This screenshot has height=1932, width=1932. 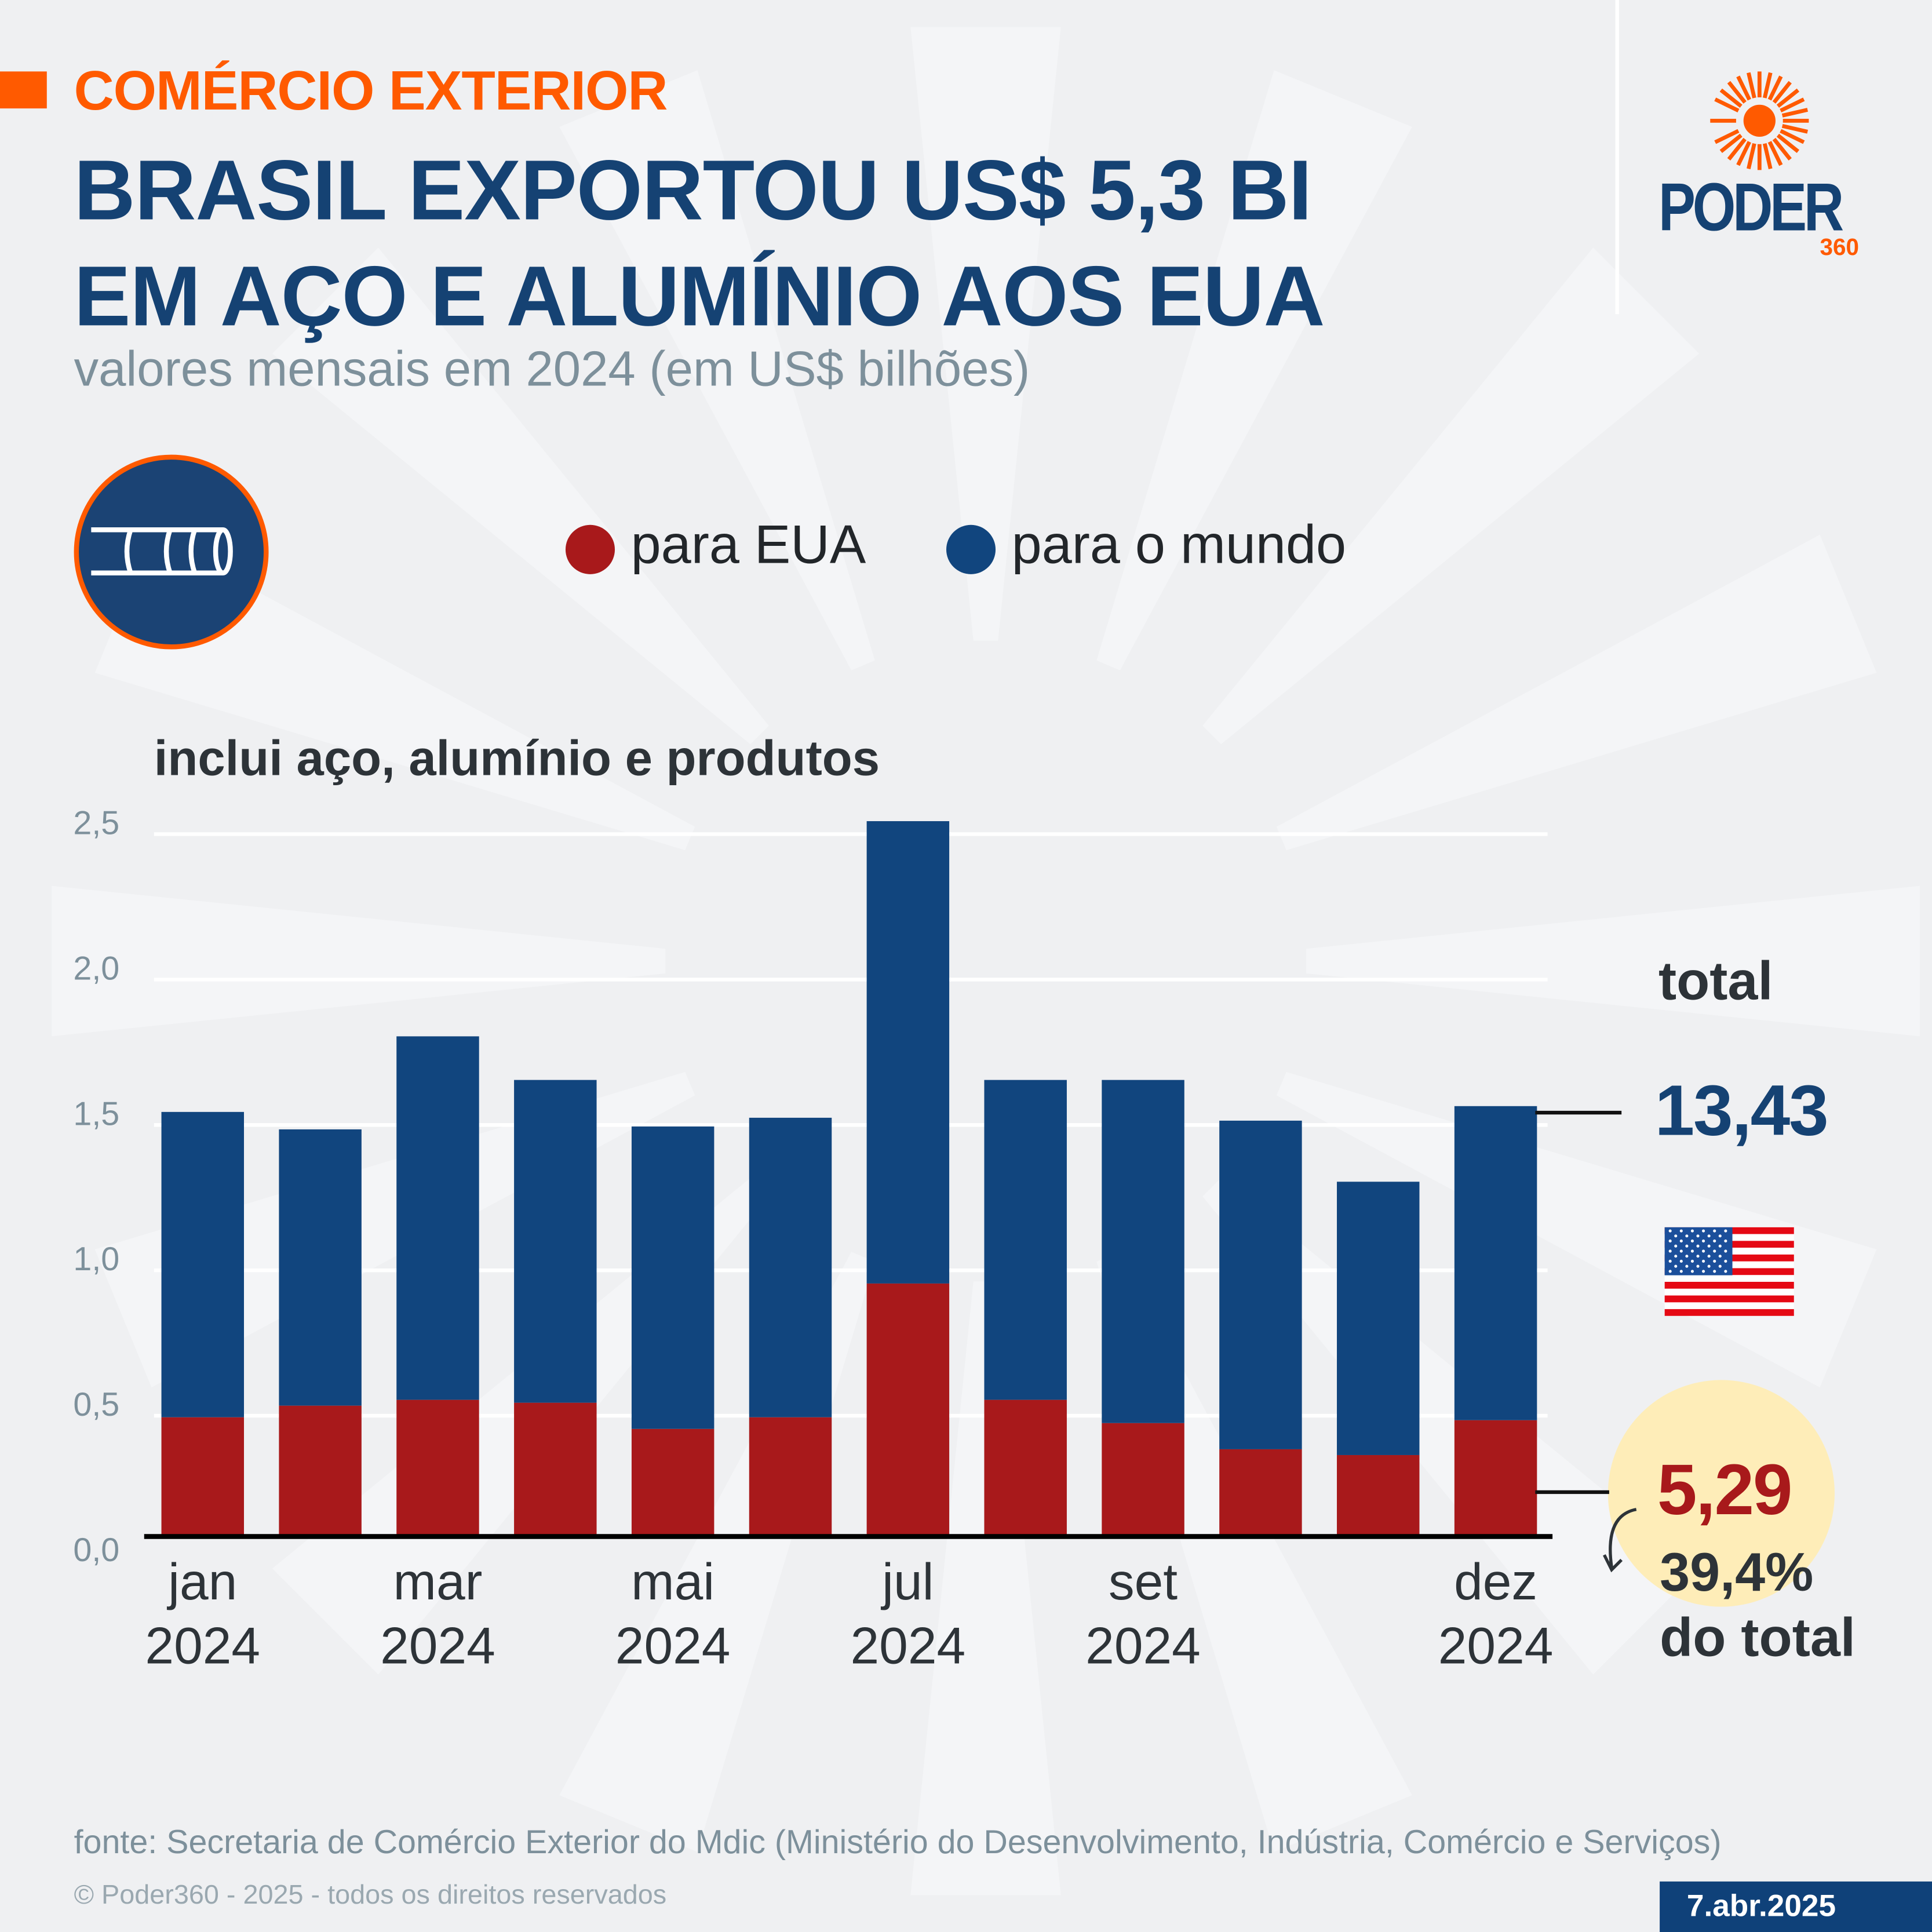 I want to click on x-tick-label: set 2024, so click(x=1143, y=1613).